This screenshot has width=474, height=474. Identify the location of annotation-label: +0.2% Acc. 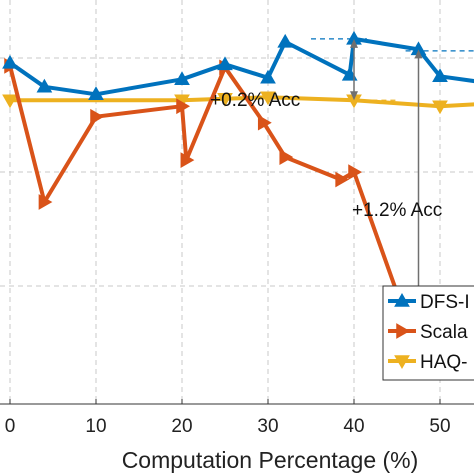
(255, 100).